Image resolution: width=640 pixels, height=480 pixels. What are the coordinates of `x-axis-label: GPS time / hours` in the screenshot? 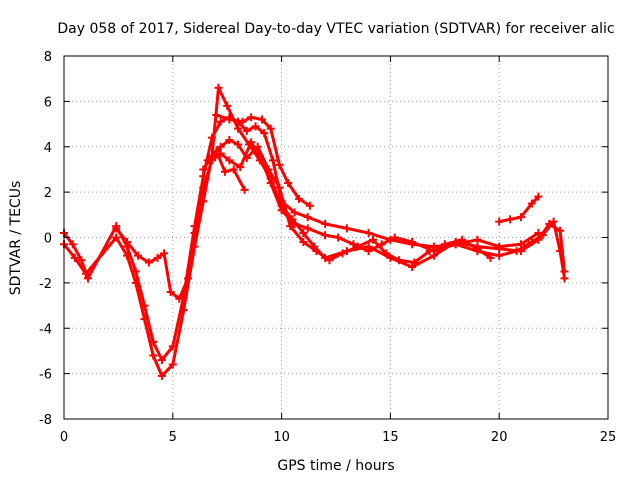 It's located at (335, 466).